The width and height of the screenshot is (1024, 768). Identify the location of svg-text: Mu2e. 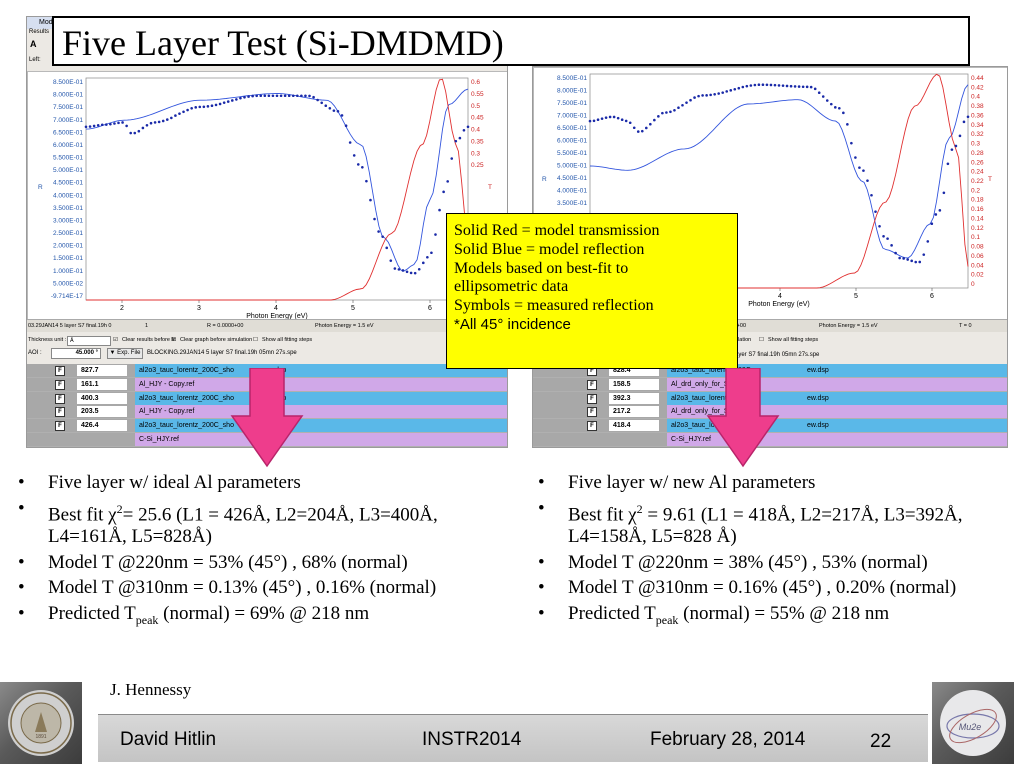
(970, 727).